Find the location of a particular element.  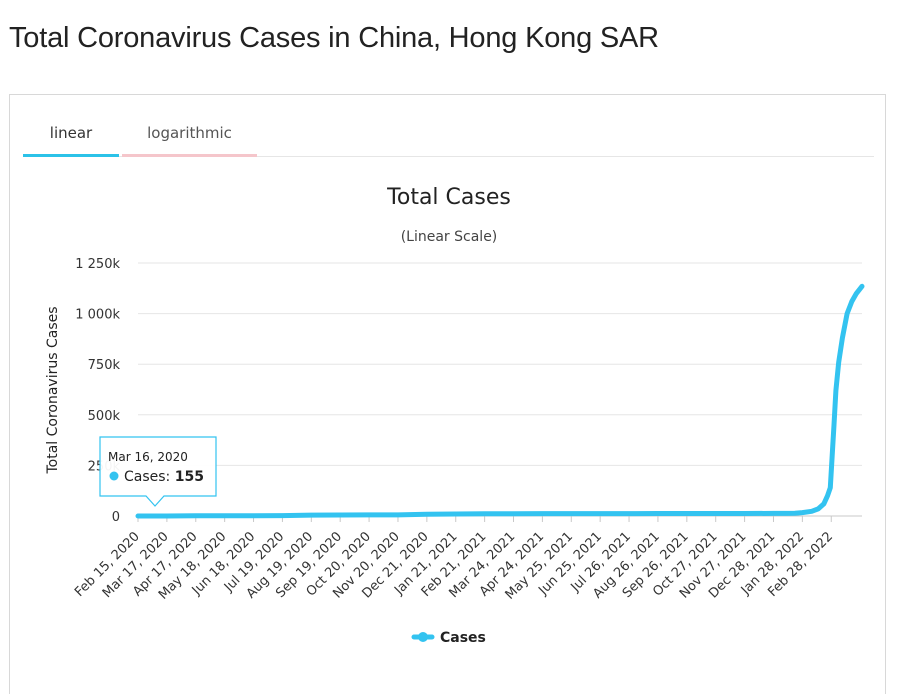

legend-marker is located at coordinates (423, 637).